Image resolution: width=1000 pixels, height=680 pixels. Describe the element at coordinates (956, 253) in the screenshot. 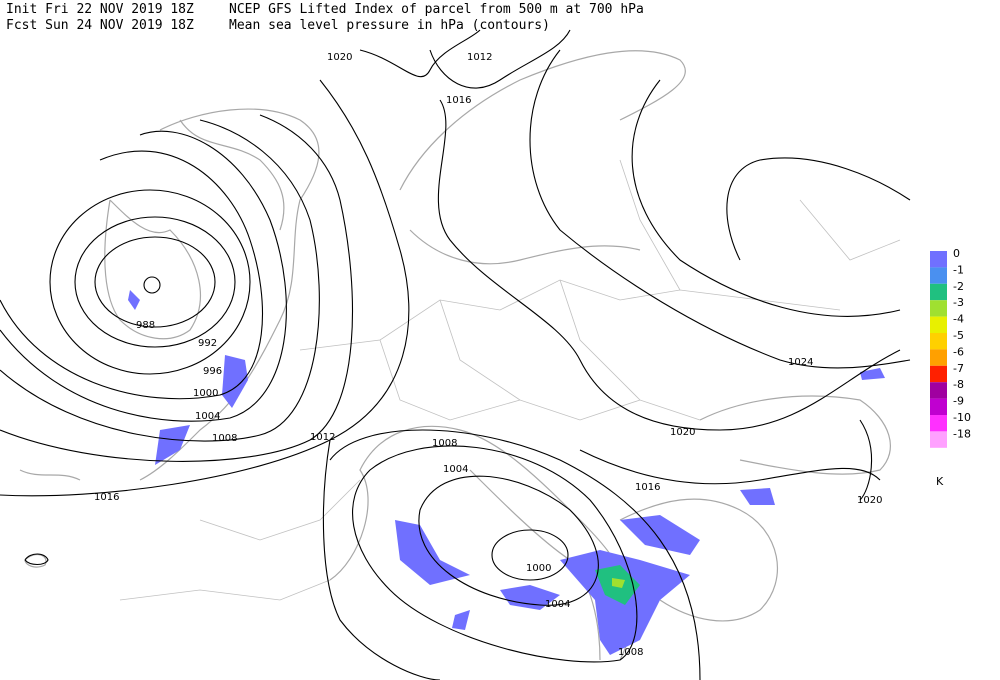

I see `legend-label: 0` at that location.